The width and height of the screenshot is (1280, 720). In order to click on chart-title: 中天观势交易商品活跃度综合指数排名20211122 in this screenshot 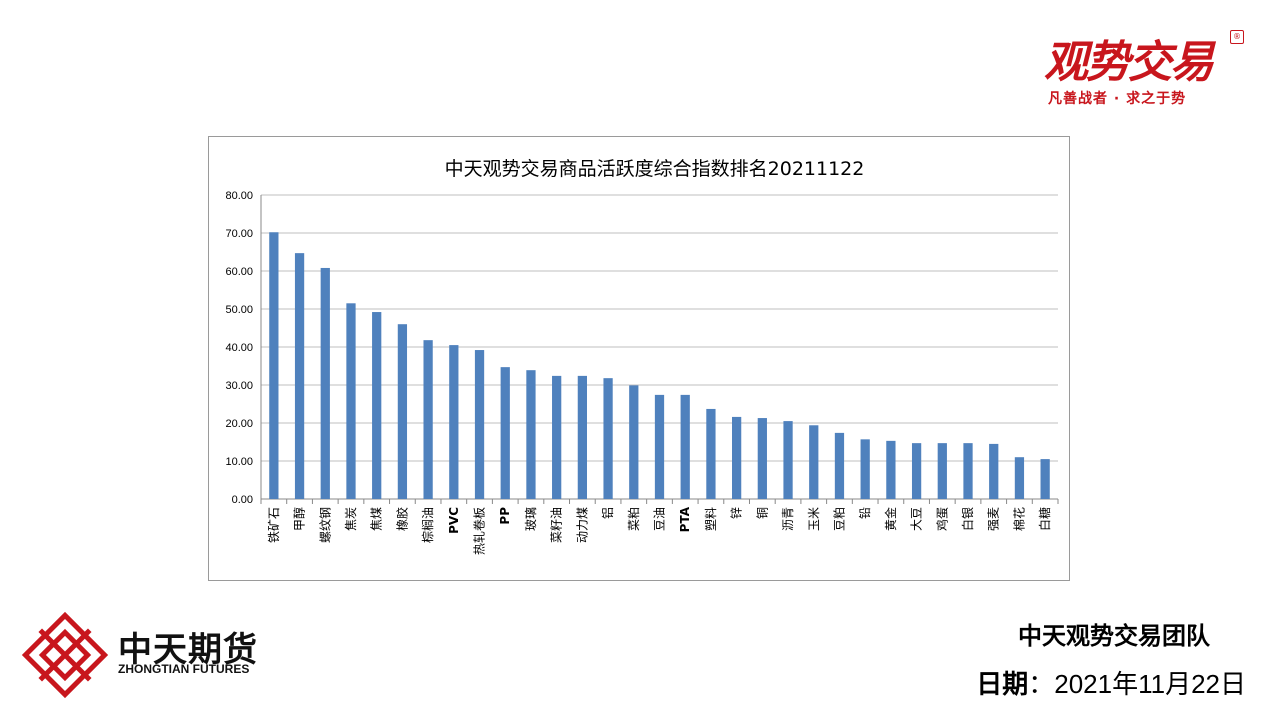, I will do `click(655, 169)`.